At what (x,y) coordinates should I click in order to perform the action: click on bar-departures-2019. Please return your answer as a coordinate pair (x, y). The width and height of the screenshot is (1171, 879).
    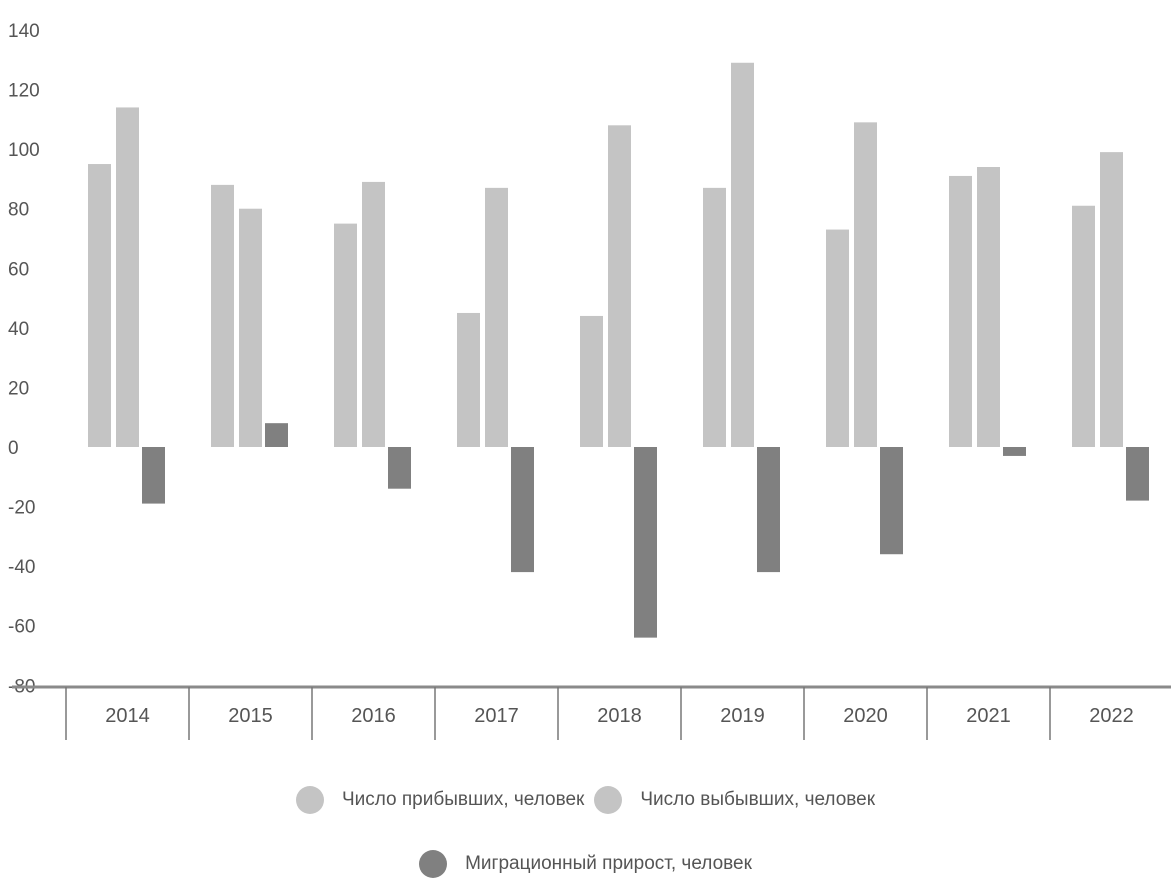
    Looking at the image, I should click on (742, 255).